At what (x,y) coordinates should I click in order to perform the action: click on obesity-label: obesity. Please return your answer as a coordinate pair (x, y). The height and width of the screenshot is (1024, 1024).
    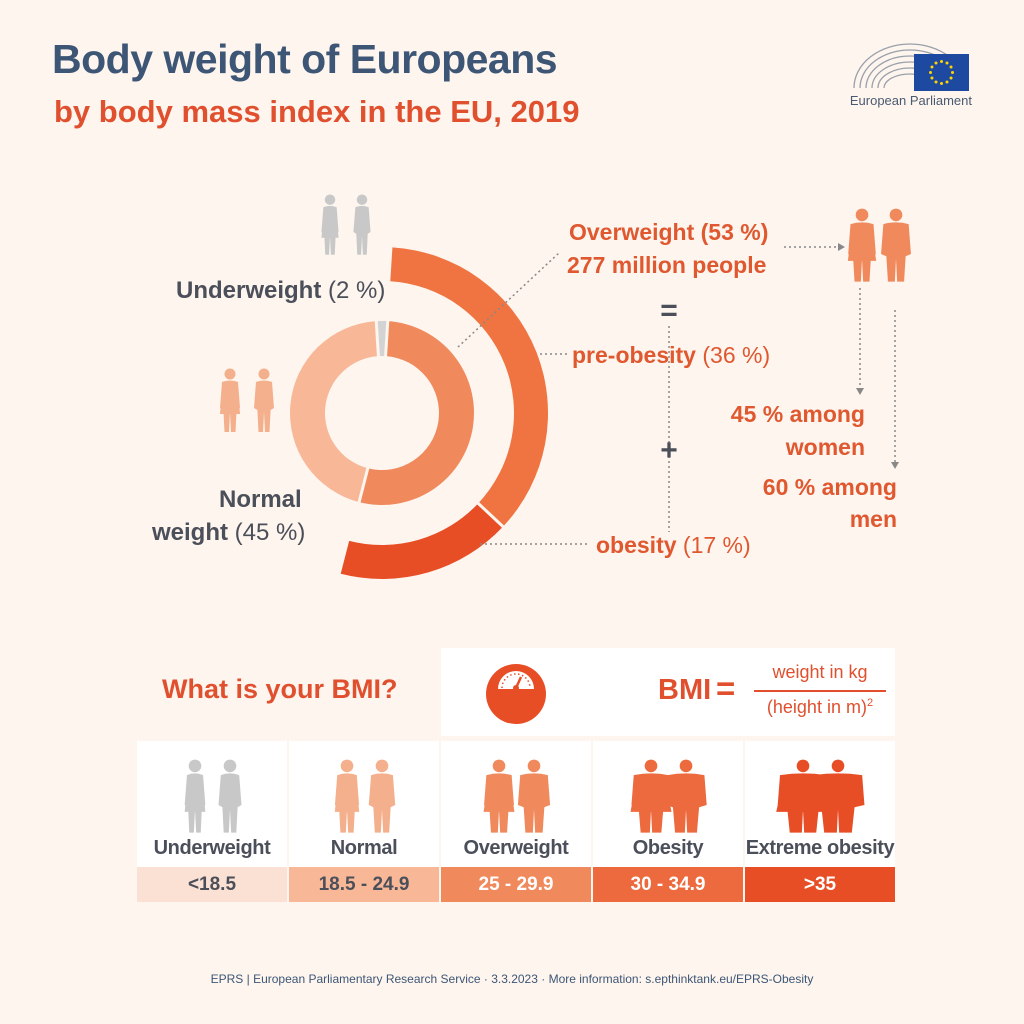
    Looking at the image, I should click on (636, 545).